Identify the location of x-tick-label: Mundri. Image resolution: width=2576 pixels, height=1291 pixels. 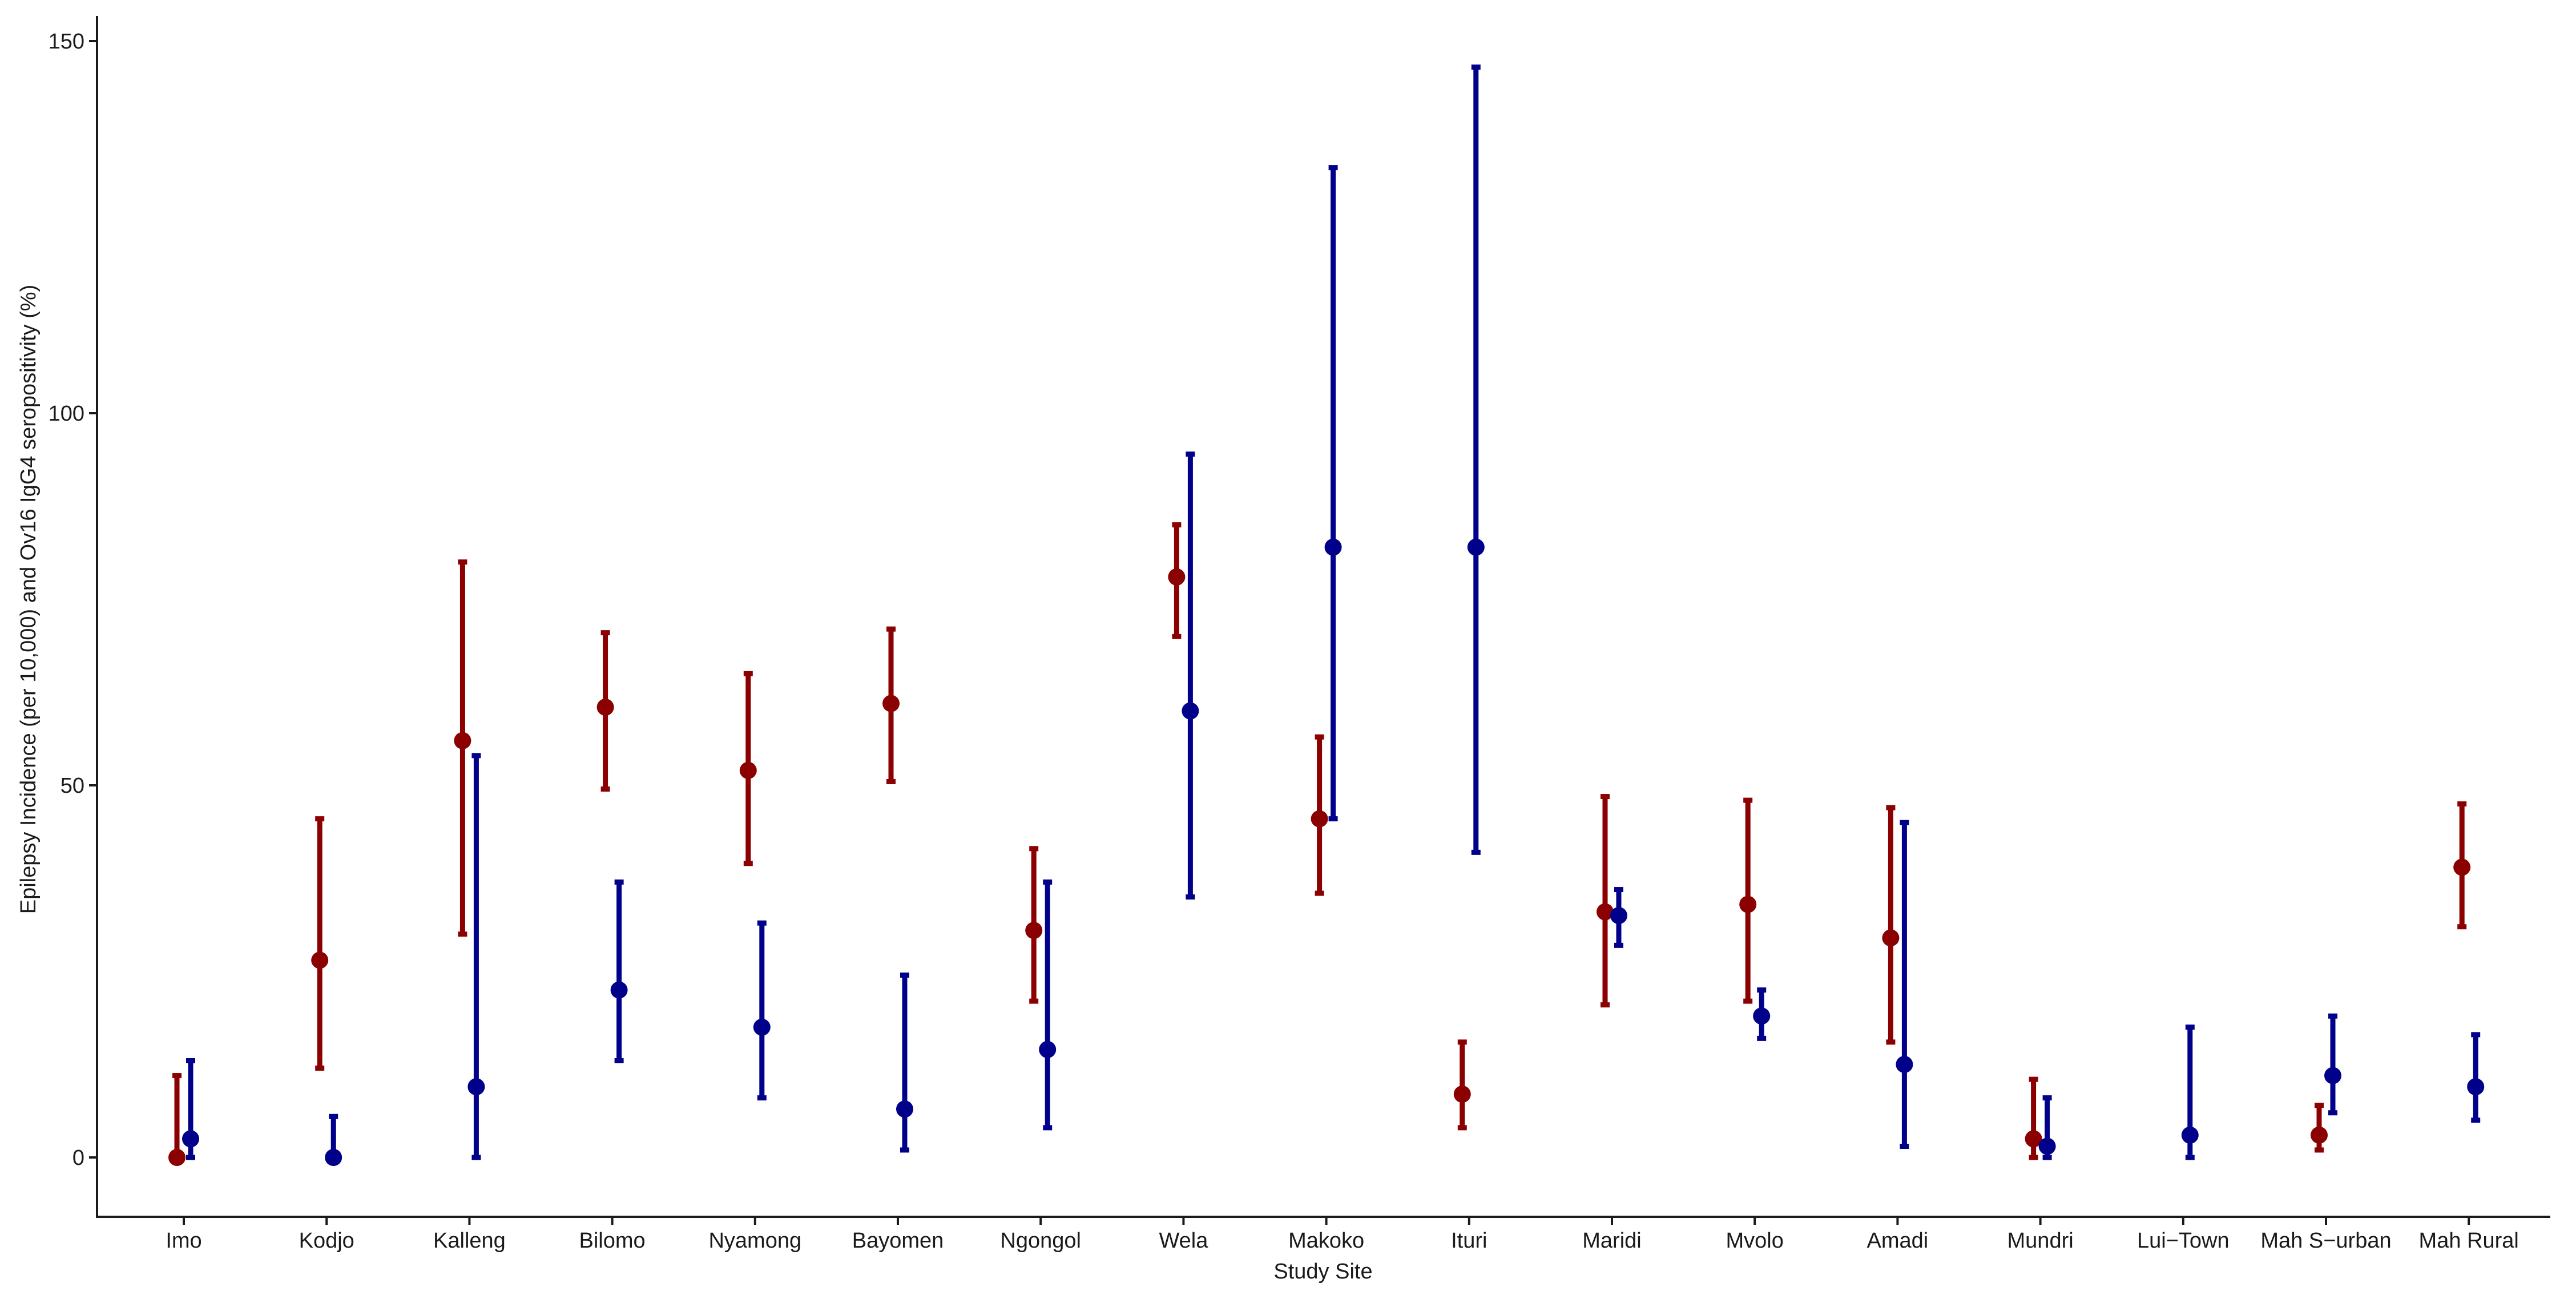
(2041, 1241).